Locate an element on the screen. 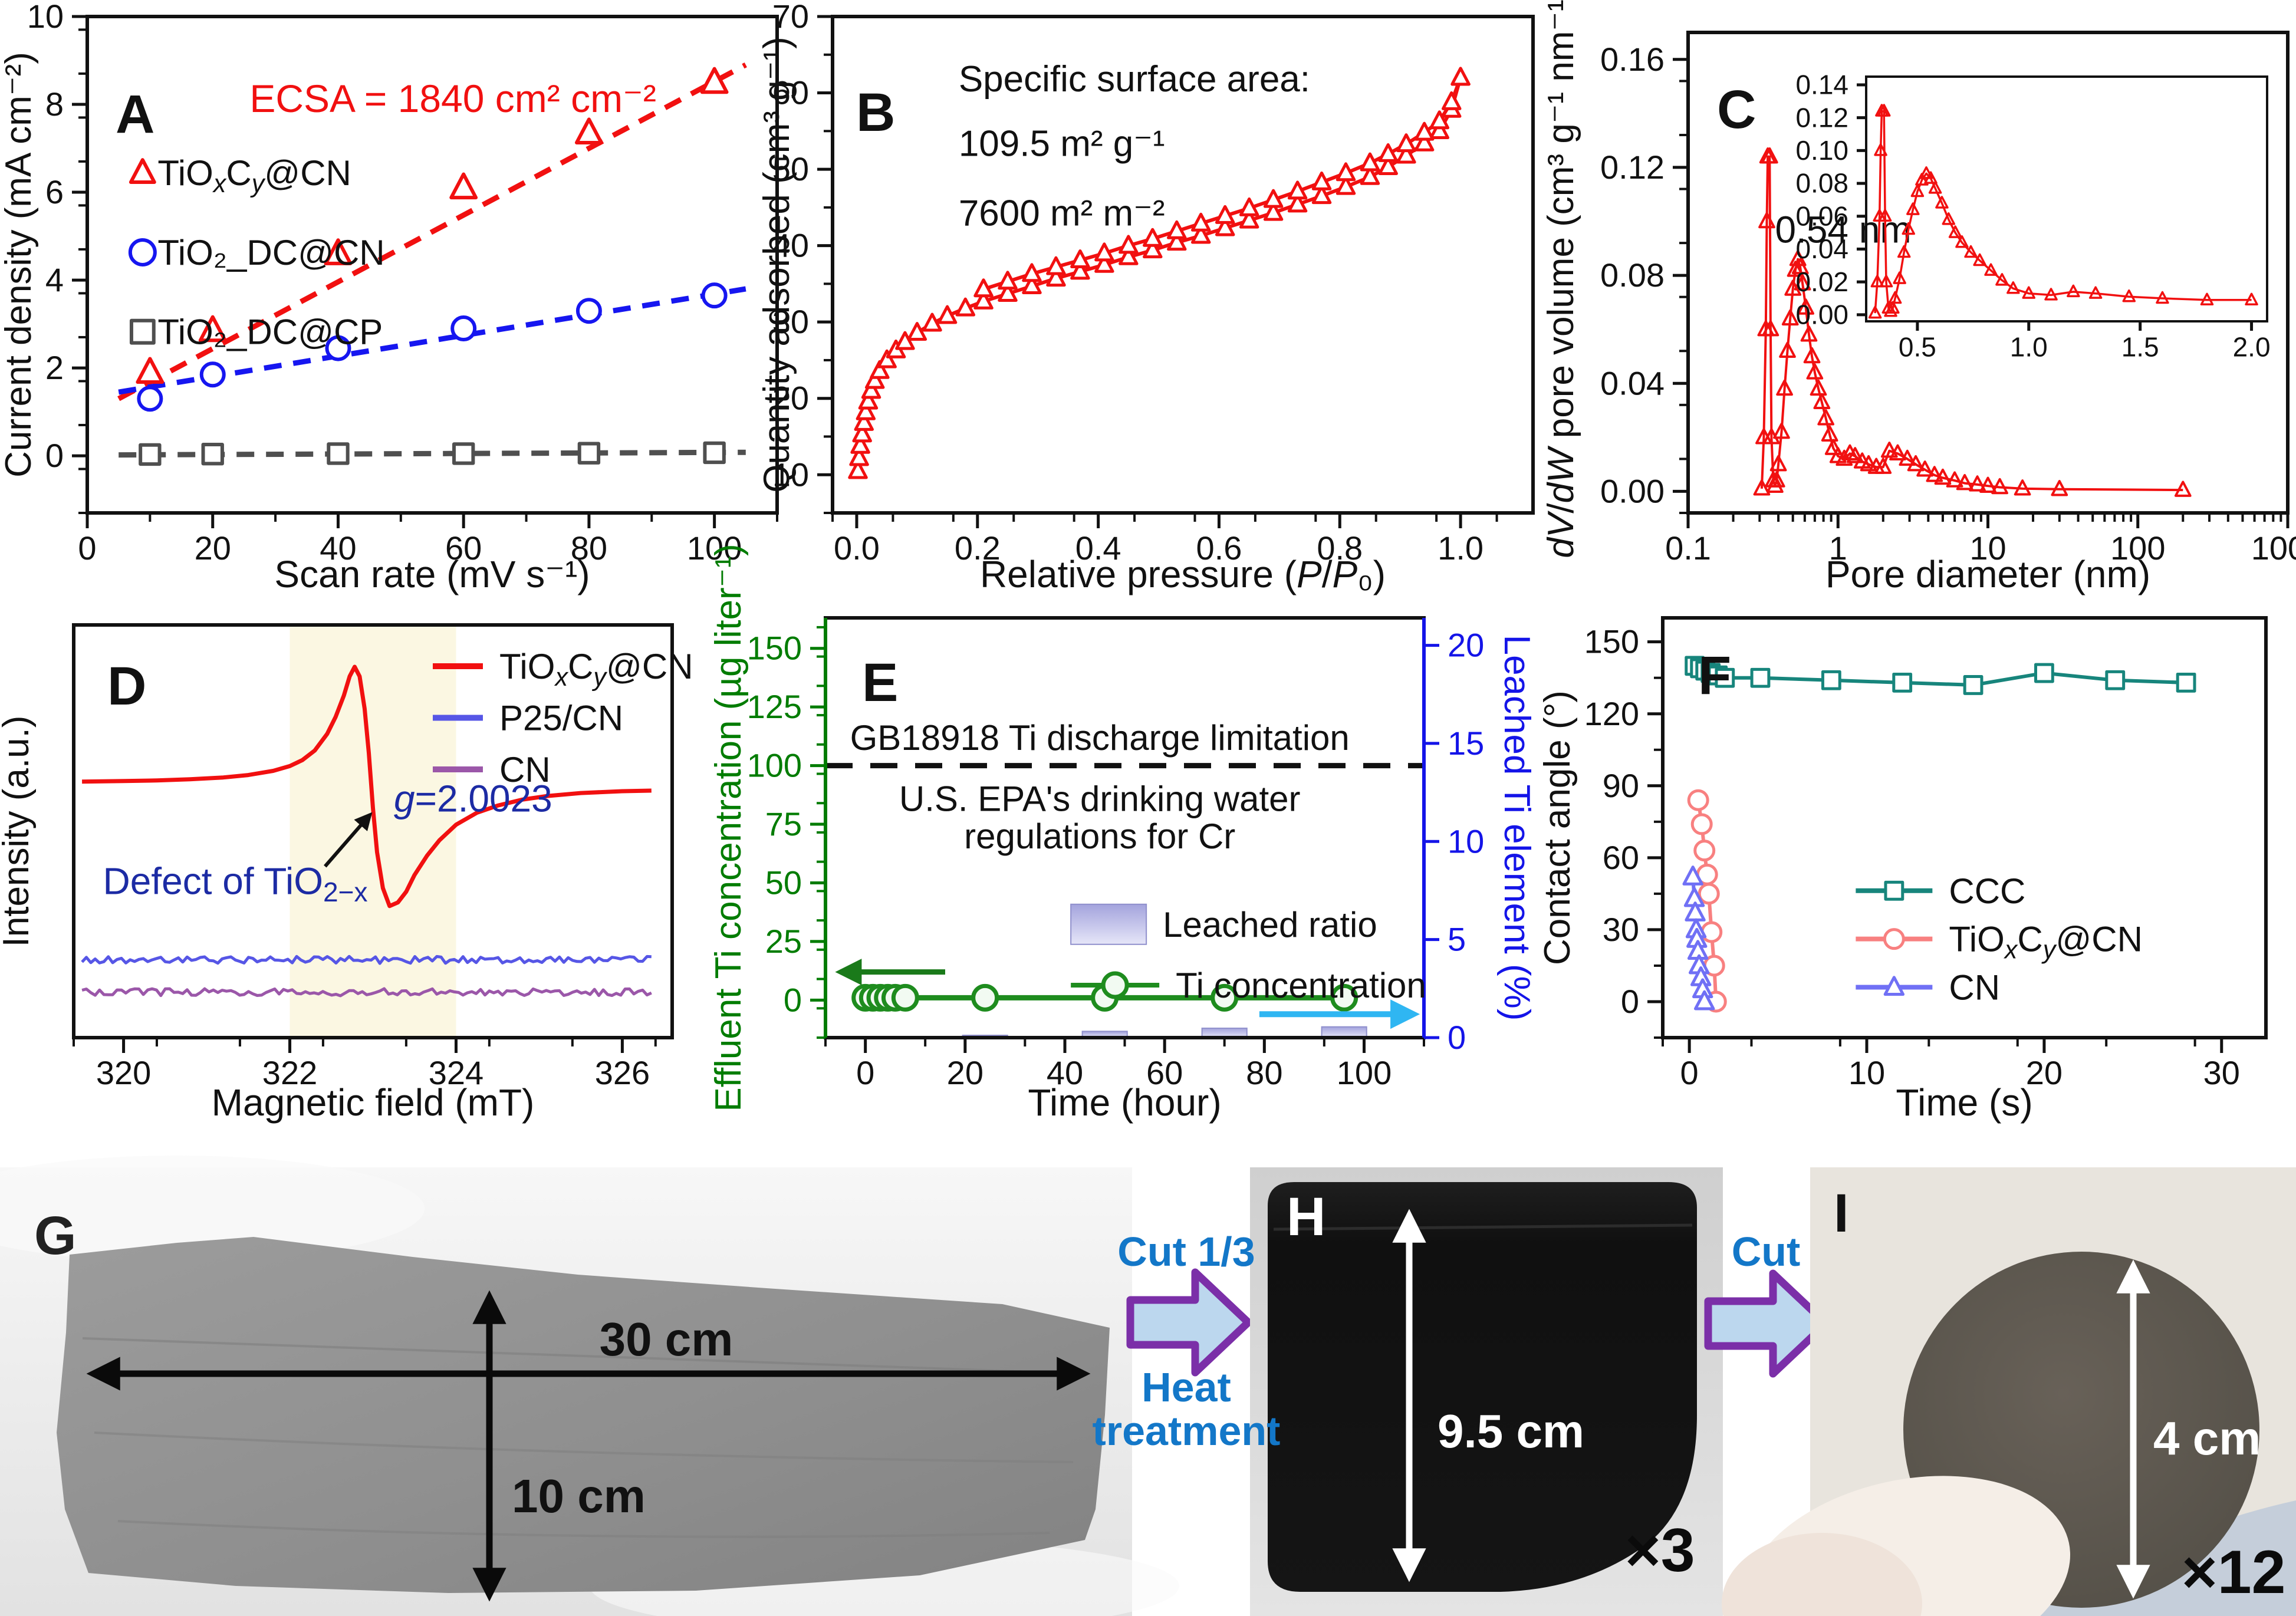 The height and width of the screenshot is (1616, 2296). y-tick-label: 0 is located at coordinates (1630, 1001).